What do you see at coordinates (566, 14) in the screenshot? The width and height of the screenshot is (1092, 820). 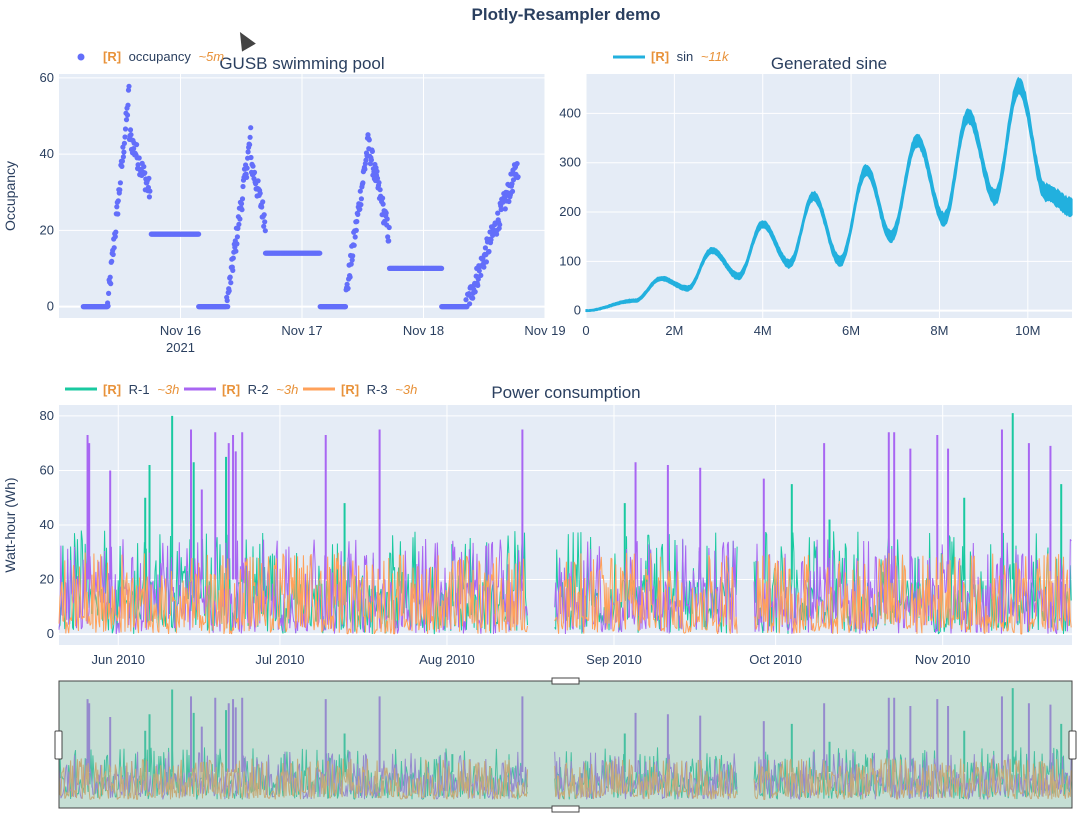 I see `page-title: Plotly-Resampler demo` at bounding box center [566, 14].